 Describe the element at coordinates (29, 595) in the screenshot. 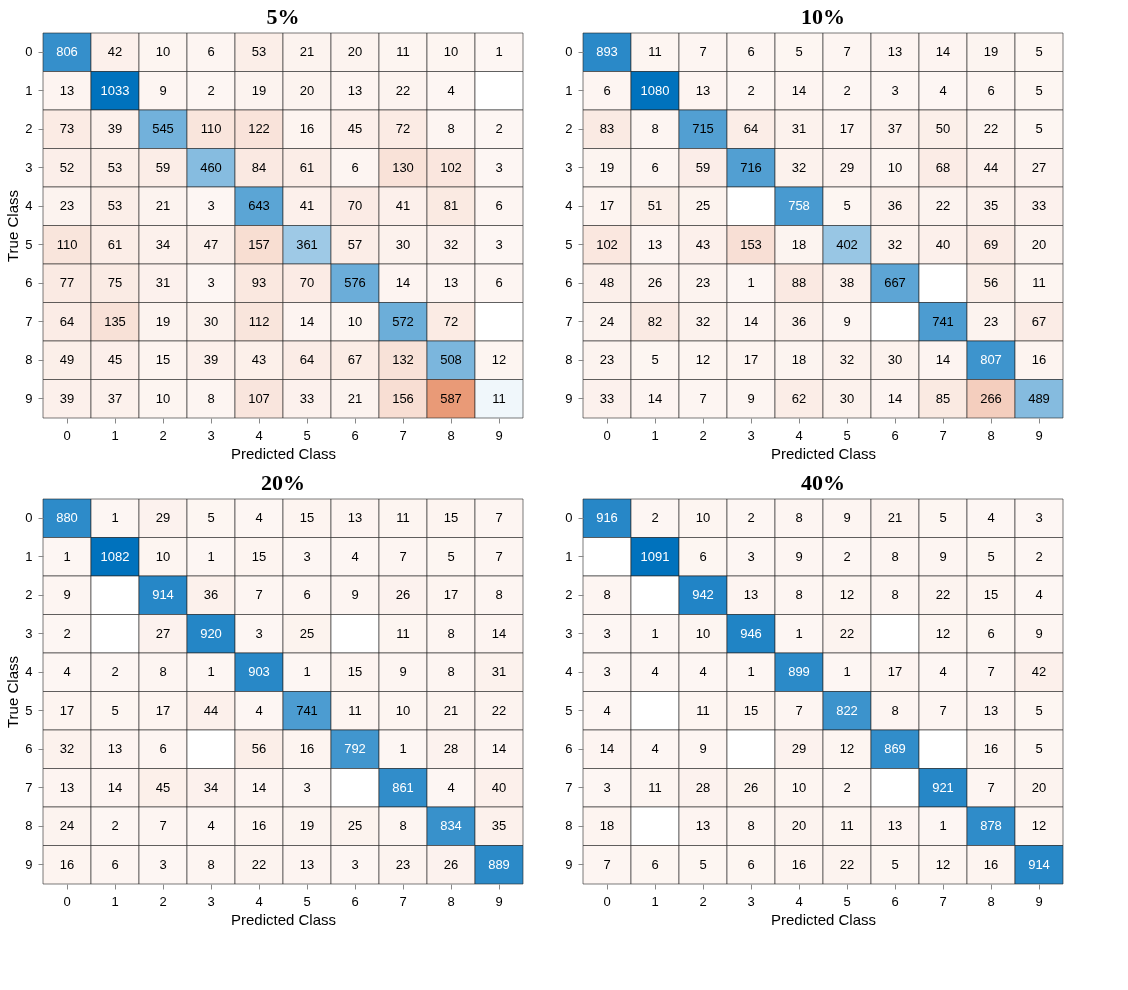

I see `y-tick-label: 2` at that location.